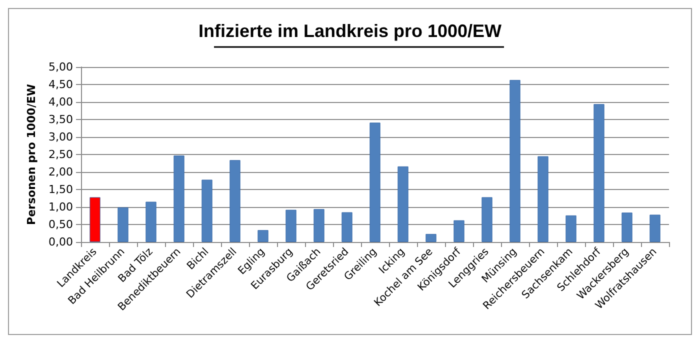  What do you see at coordinates (60, 224) in the screenshot?
I see `y-tick-label: 0,50` at bounding box center [60, 224].